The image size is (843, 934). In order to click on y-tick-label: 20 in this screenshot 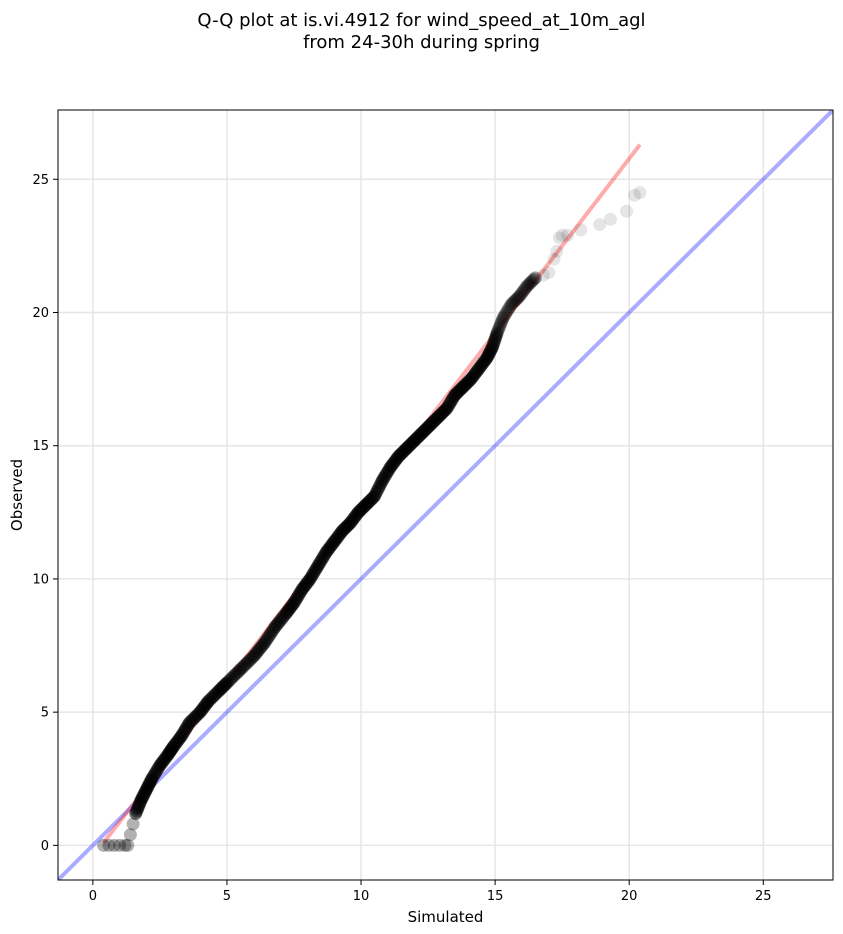, I will do `click(40, 313)`.